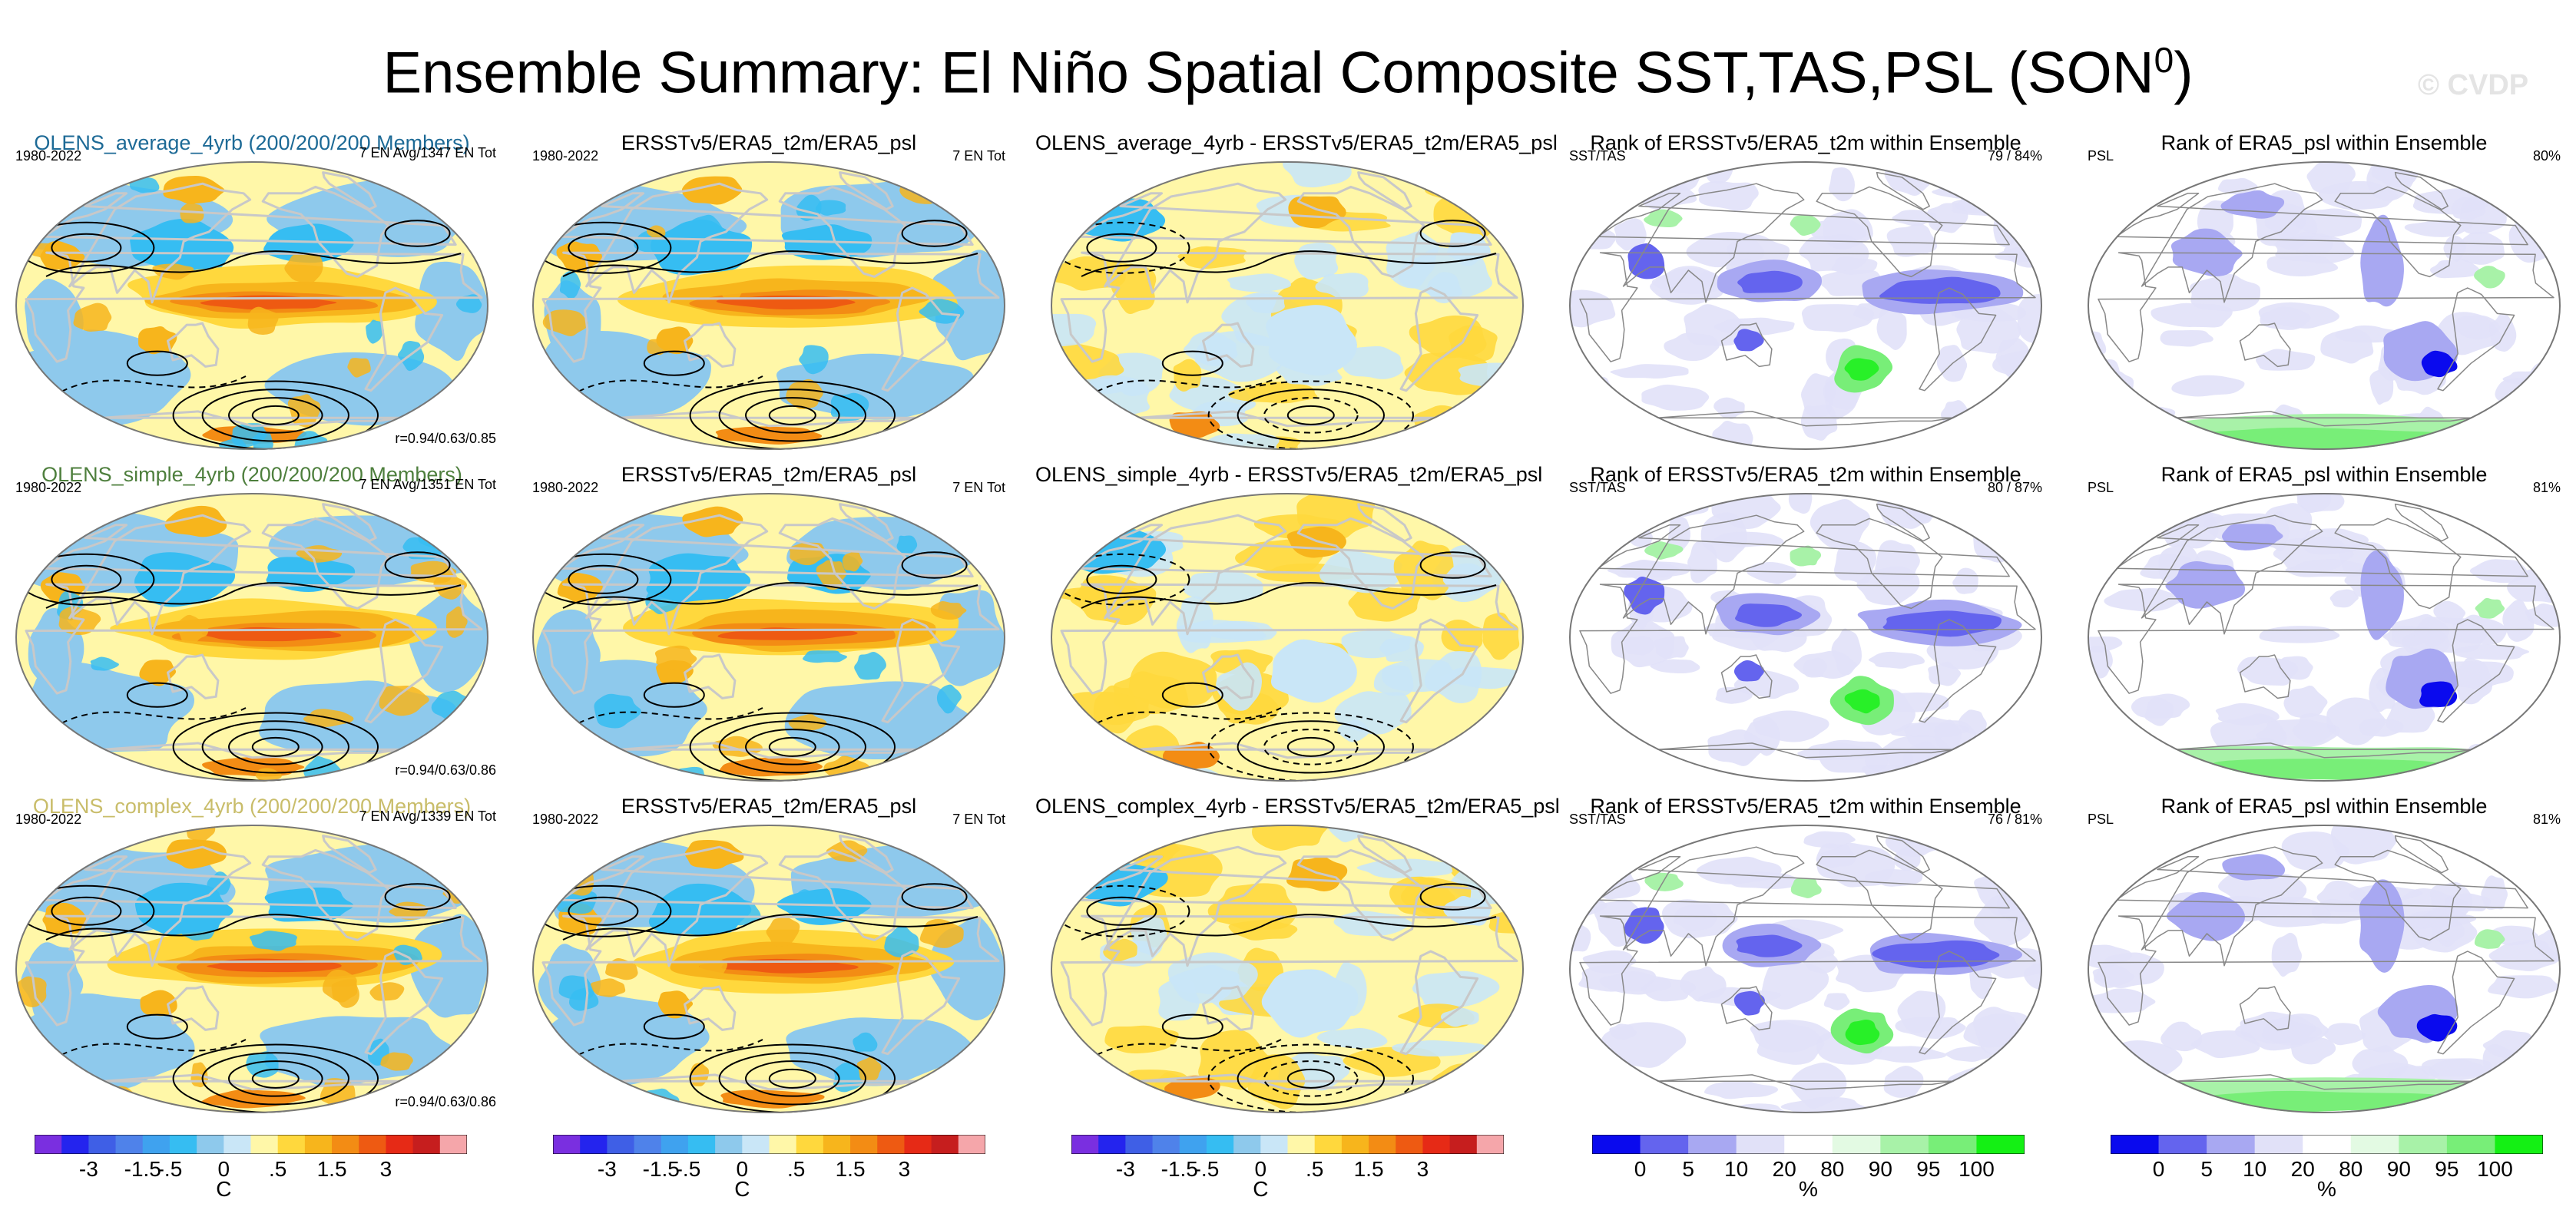 This screenshot has width=2576, height=1220. Describe the element at coordinates (769, 474) in the screenshot. I see `observed-panel-title: ERSSTv5/ERA5_t2m/ERA5_psl` at that location.